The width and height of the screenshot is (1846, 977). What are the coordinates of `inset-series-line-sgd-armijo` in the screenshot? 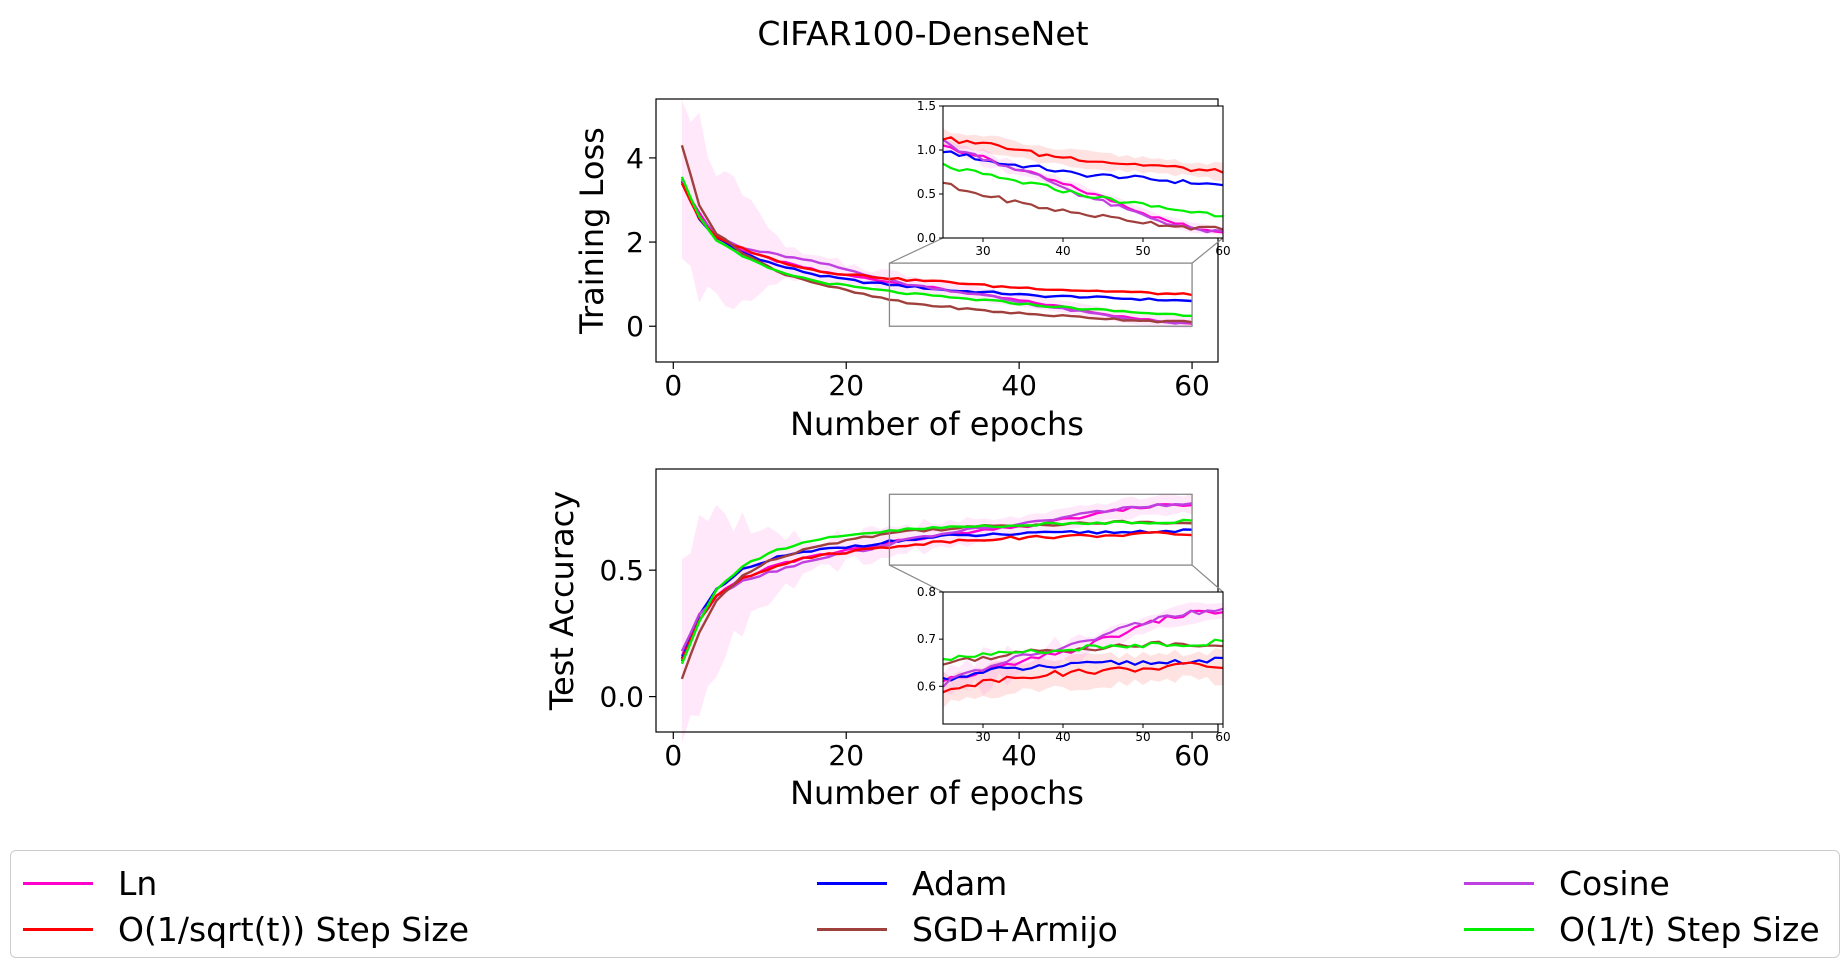 It's located at (1083, 206).